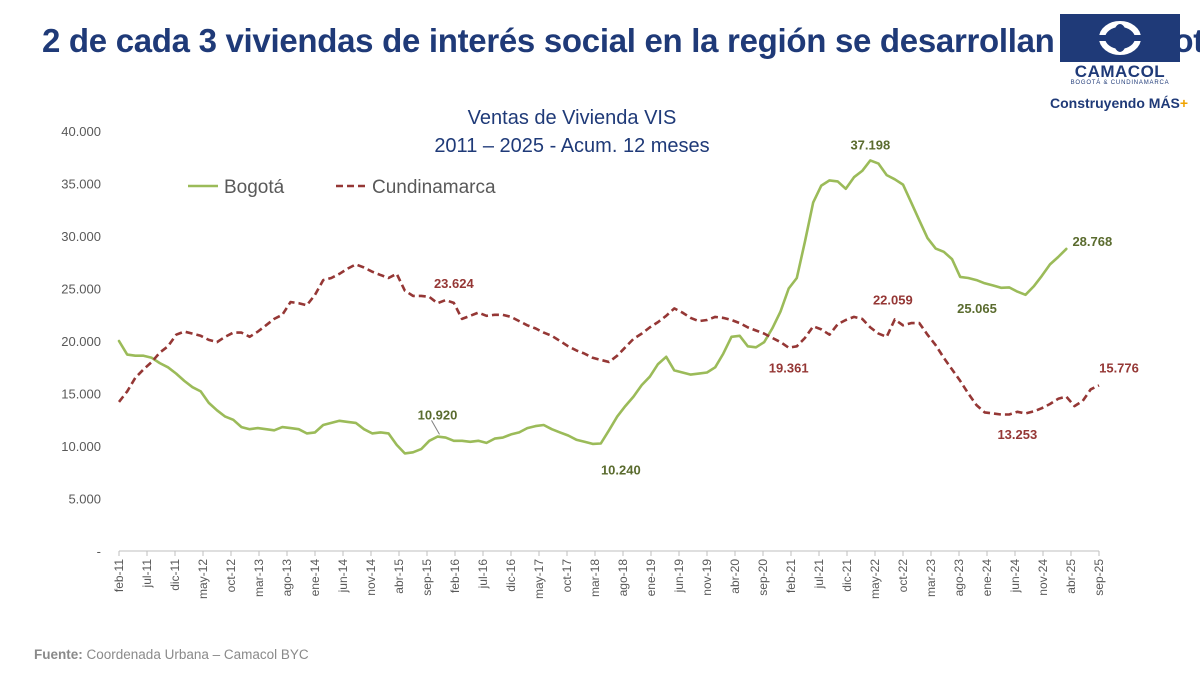 Image resolution: width=1200 pixels, height=675 pixels. I want to click on x-tick-label: feb-16, so click(455, 576).